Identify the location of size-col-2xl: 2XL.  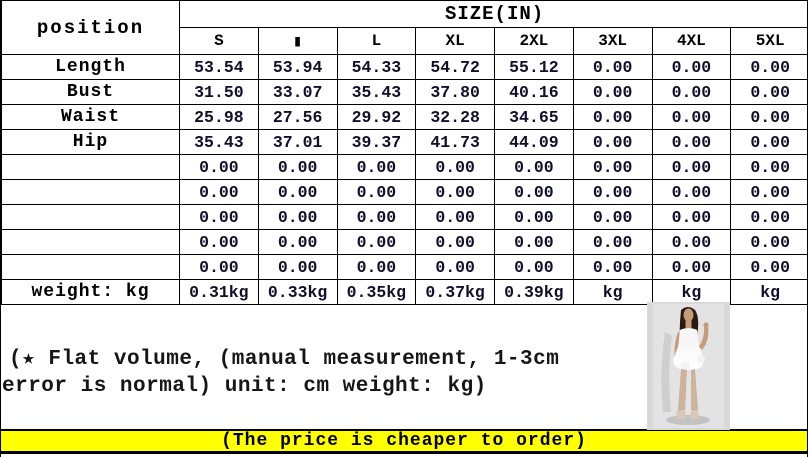
(534, 41).